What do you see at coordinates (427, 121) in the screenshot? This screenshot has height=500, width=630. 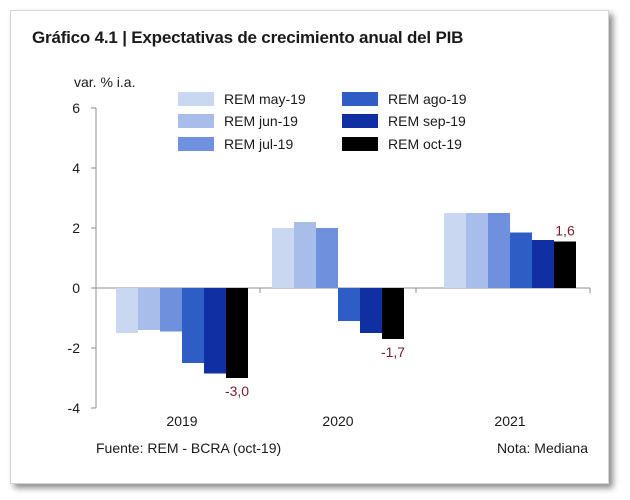 I see `legend-label: REM sep-19` at bounding box center [427, 121].